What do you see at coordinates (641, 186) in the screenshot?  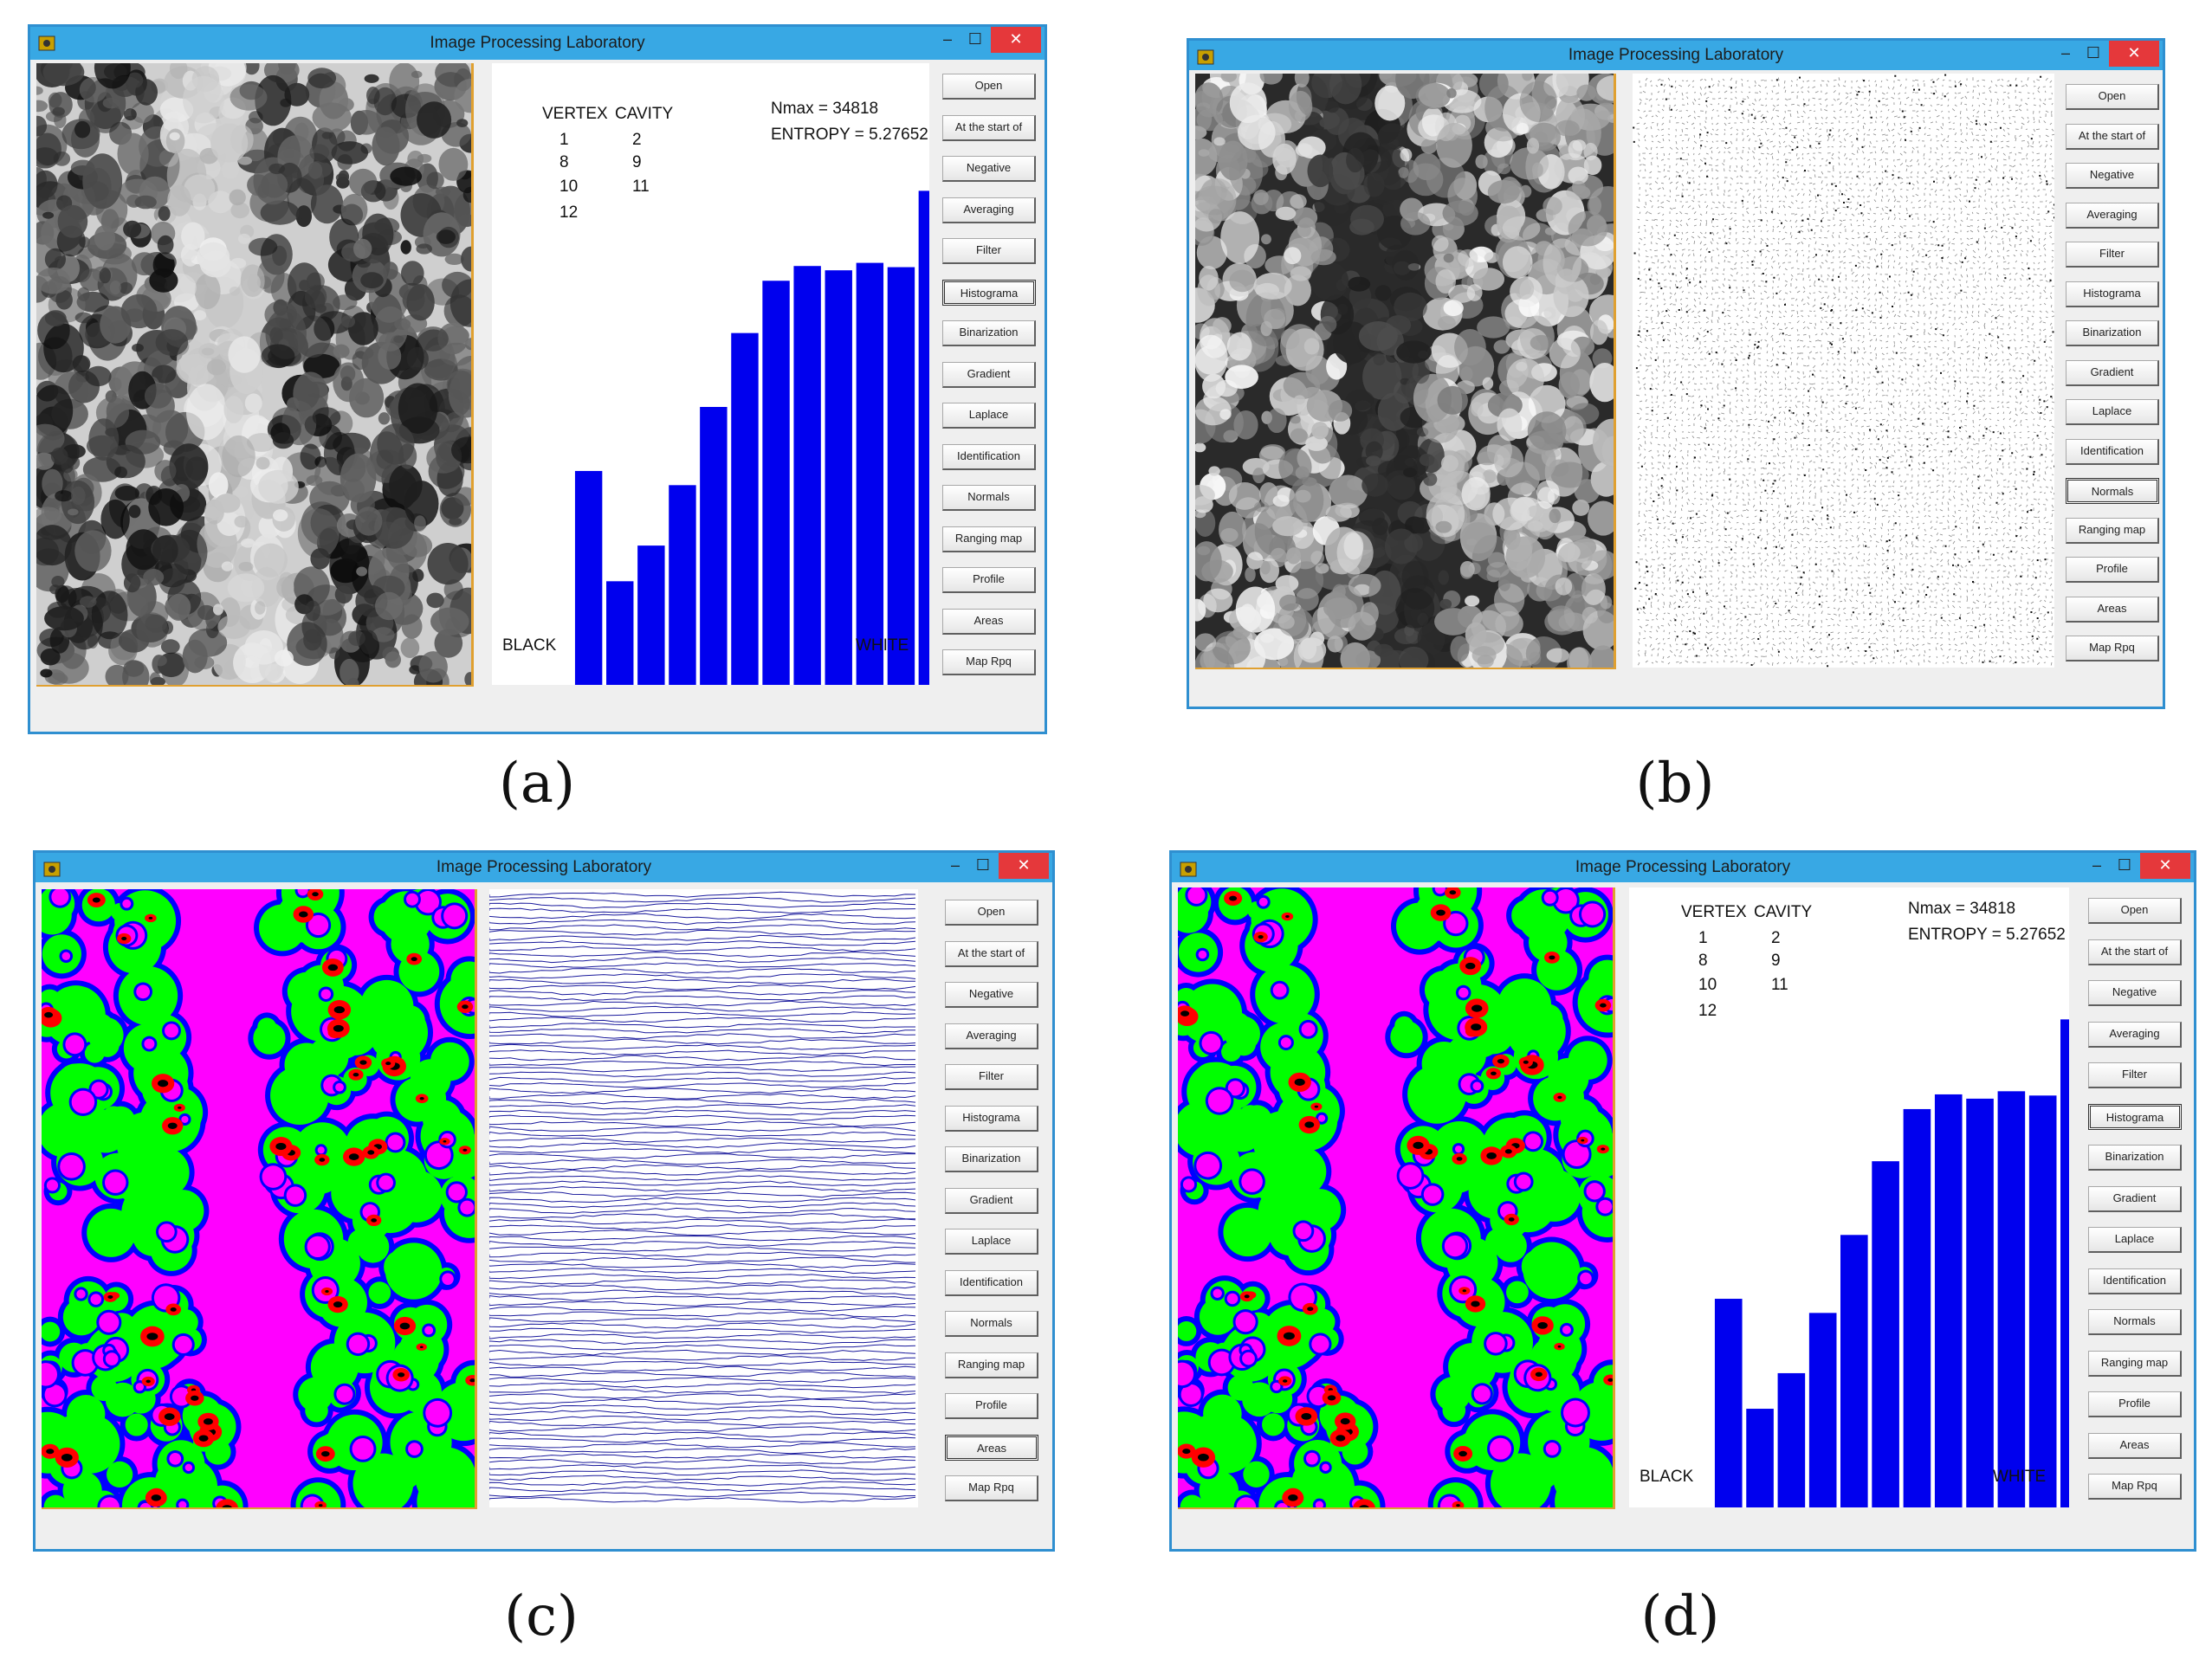 I see `cavity-value: 11` at bounding box center [641, 186].